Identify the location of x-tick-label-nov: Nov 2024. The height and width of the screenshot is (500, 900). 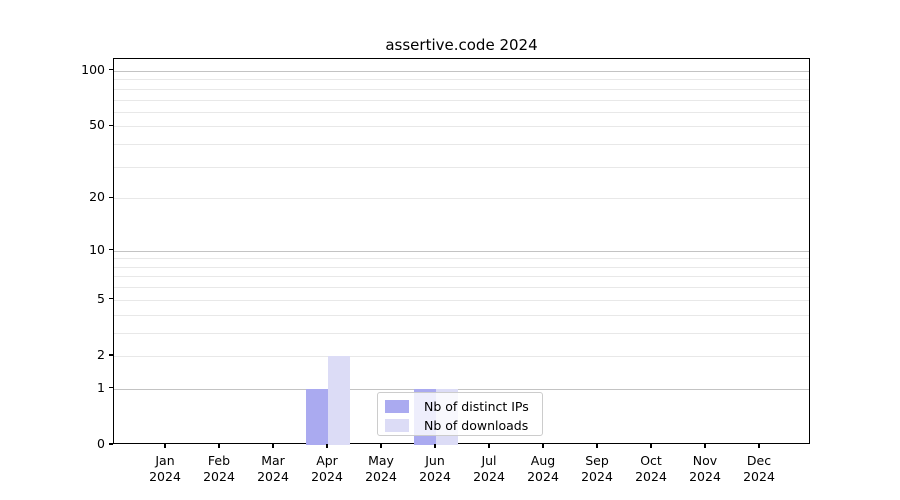
(705, 468).